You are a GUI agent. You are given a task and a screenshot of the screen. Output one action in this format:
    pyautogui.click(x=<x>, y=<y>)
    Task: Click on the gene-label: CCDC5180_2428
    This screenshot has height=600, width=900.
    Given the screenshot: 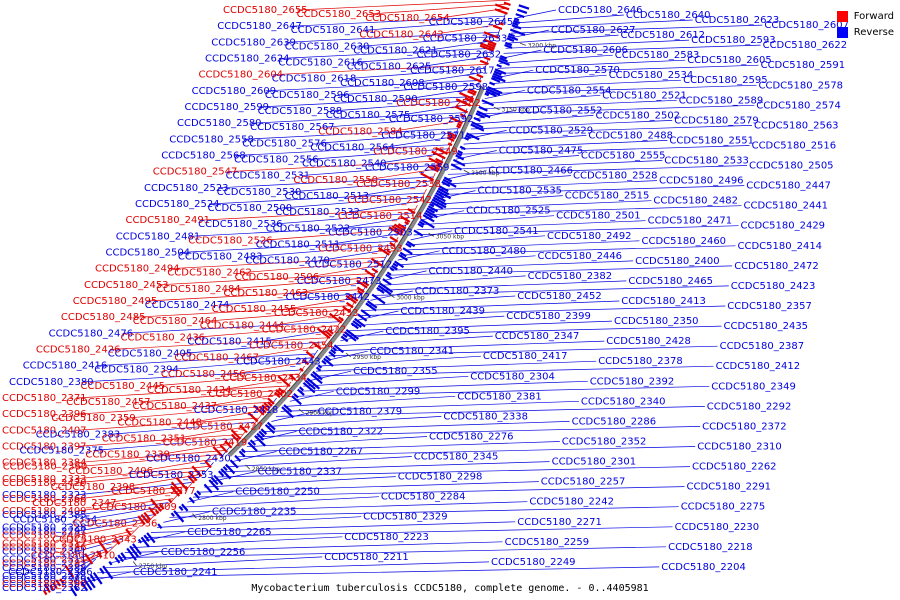 What is the action you would take?
    pyautogui.click(x=648, y=341)
    